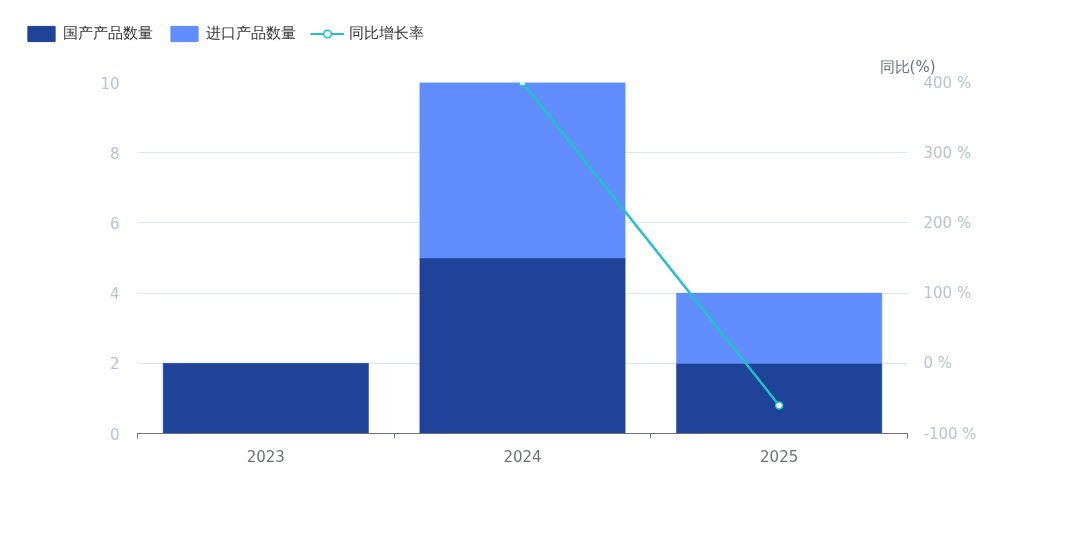  Describe the element at coordinates (114, 153) in the screenshot. I see `y-tick-label: 8` at that location.